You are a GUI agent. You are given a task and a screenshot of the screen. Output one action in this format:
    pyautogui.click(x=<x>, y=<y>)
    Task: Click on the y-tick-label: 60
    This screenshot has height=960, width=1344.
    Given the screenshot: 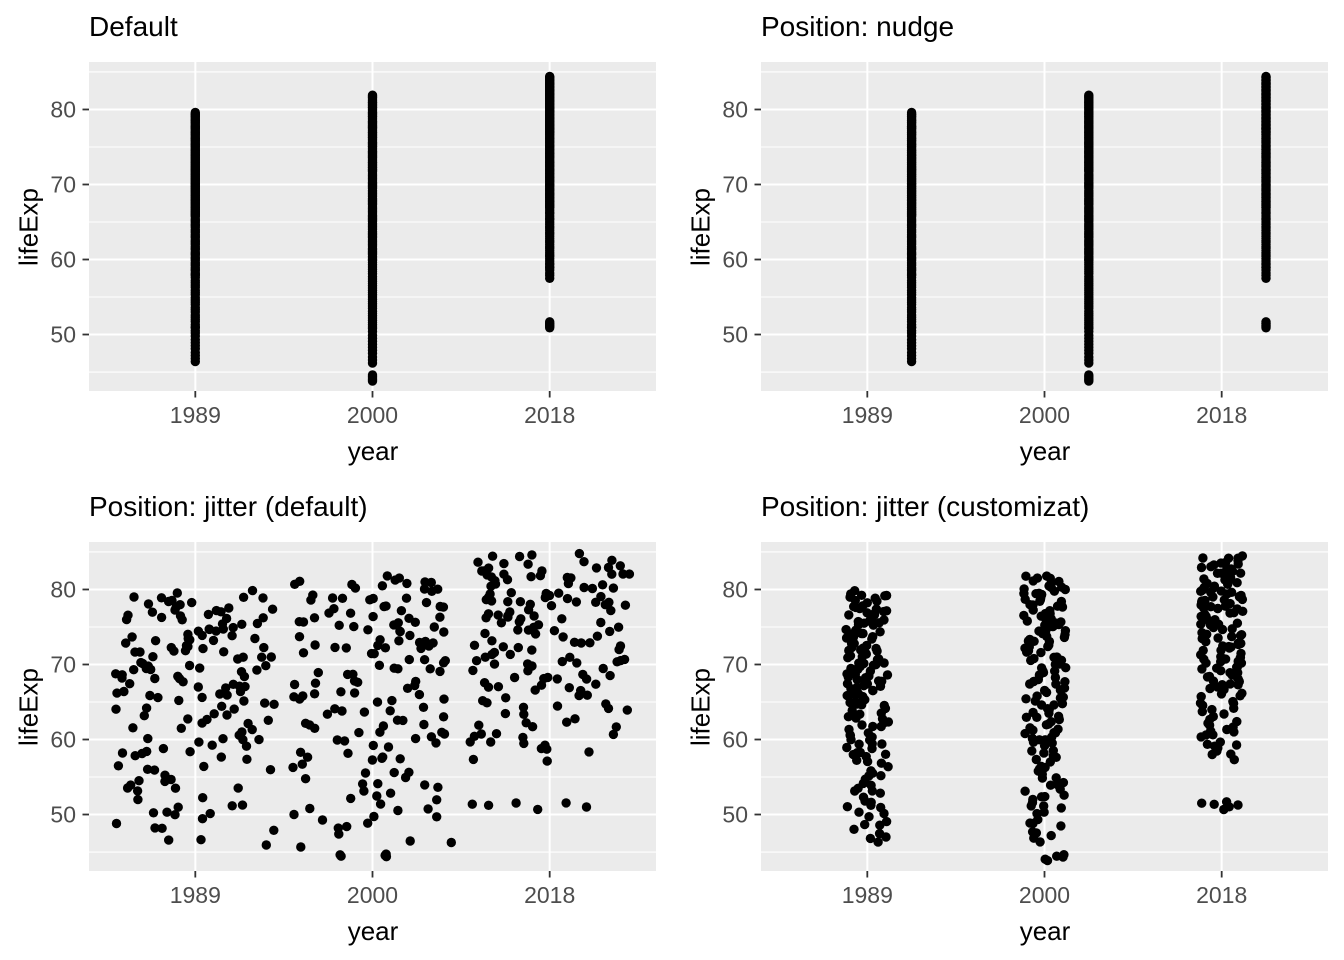 What is the action you would take?
    pyautogui.click(x=735, y=739)
    